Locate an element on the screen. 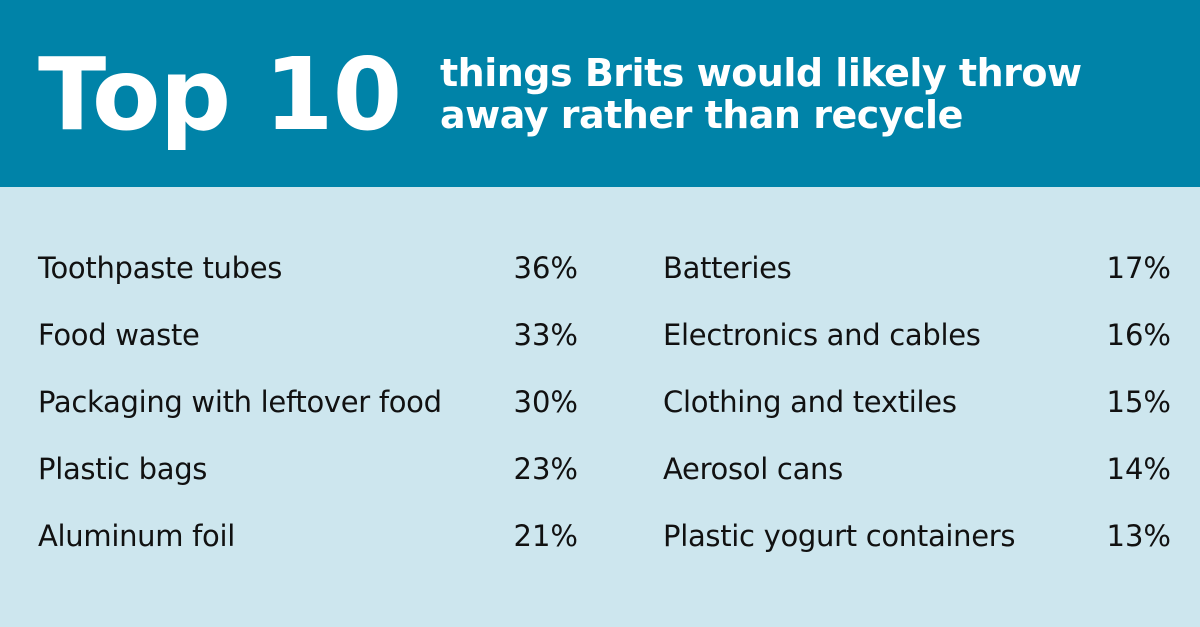 The image size is (1200, 627). item-percent: 21% is located at coordinates (545, 536).